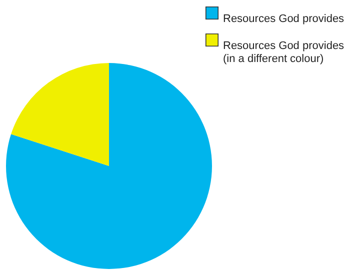  What do you see at coordinates (284, 19) in the screenshot?
I see `legend-label: Resources God provides` at bounding box center [284, 19].